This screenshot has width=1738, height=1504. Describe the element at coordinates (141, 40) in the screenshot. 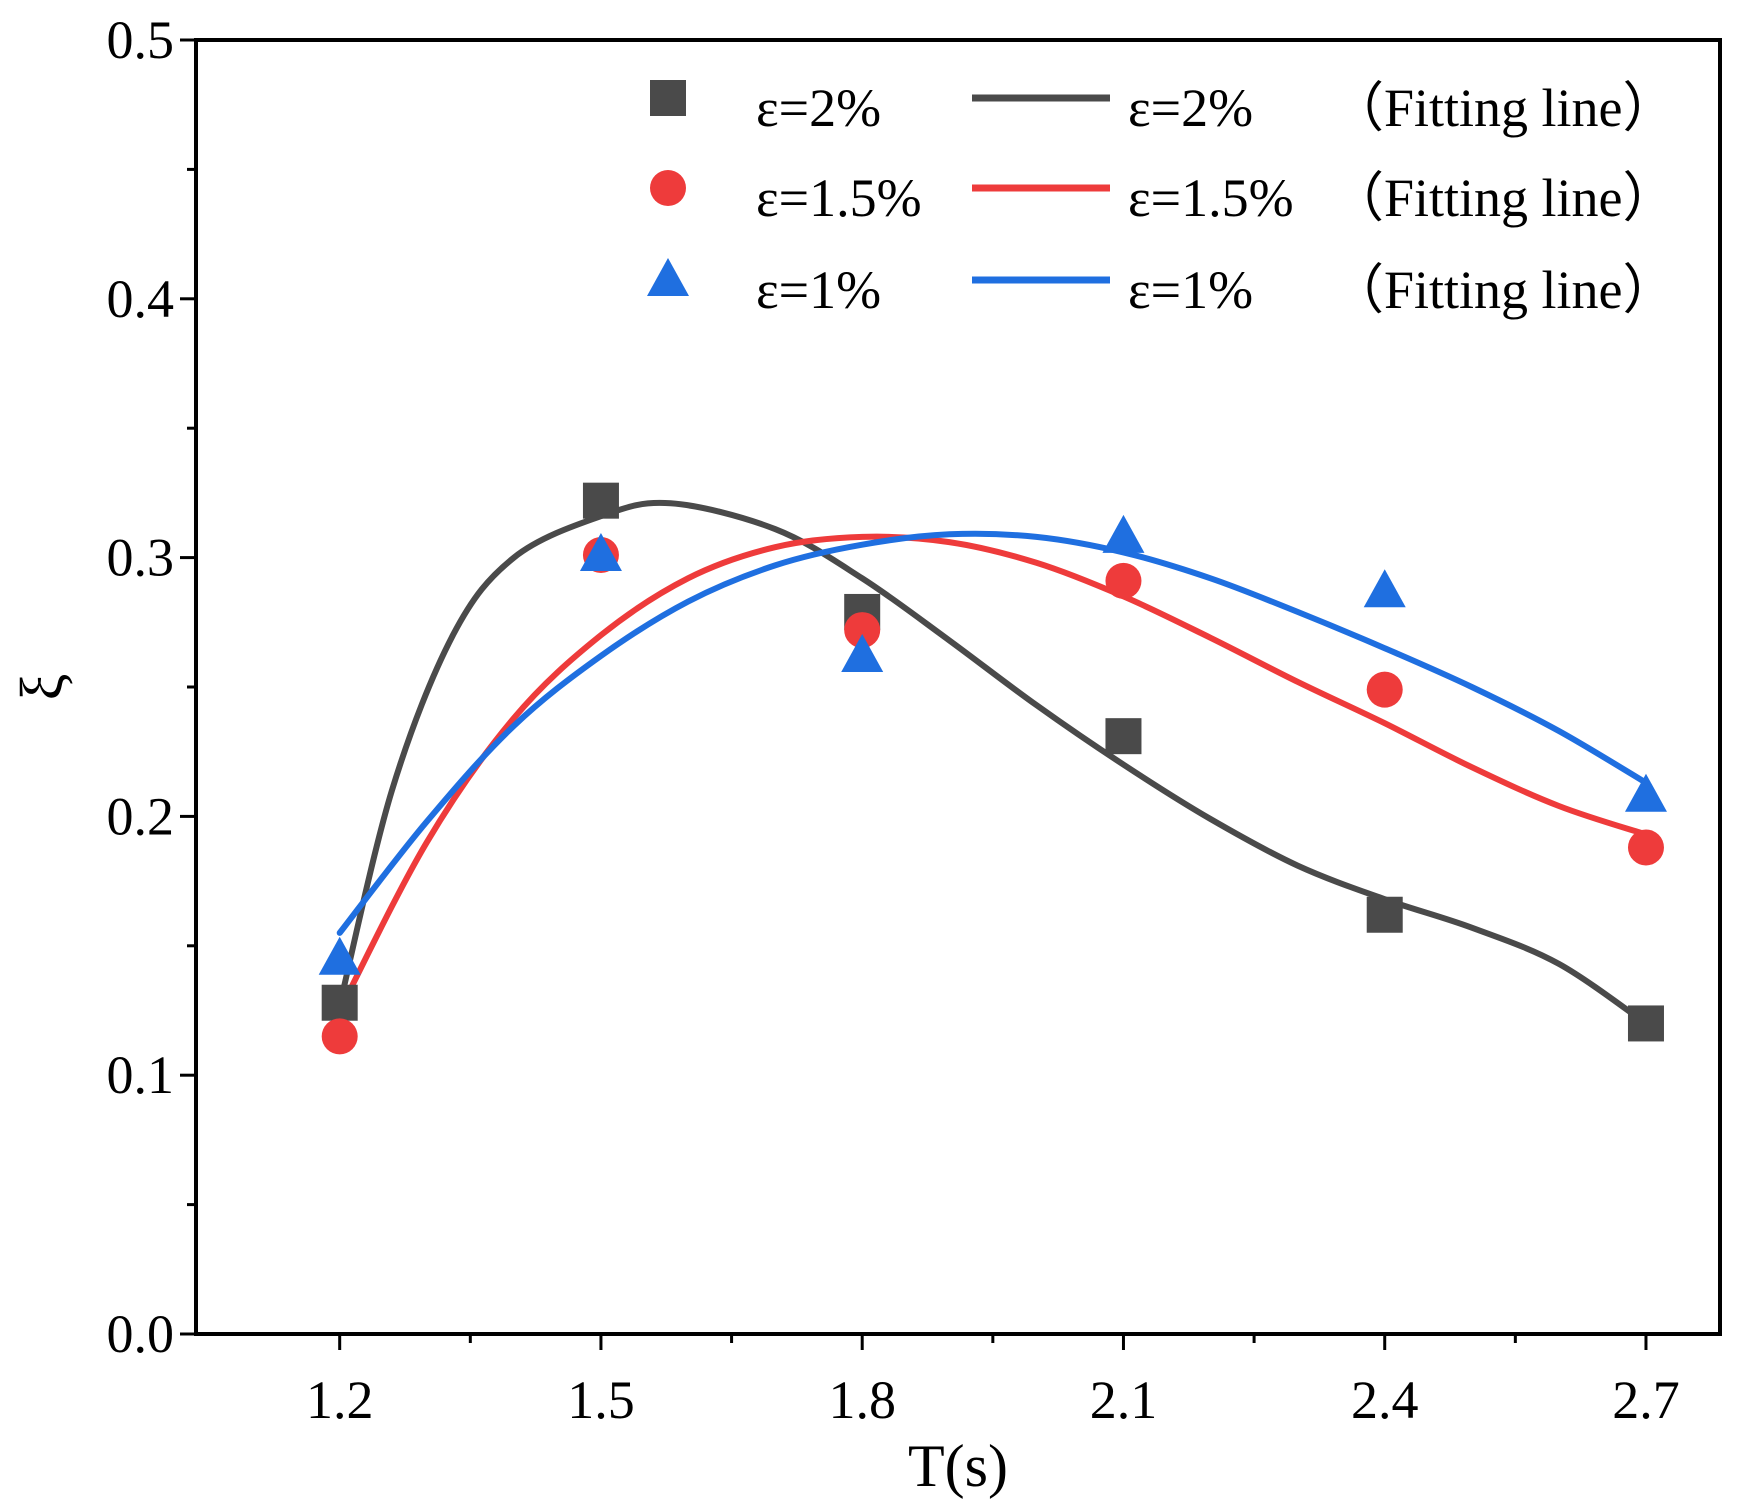

I see `y-tick-label: 0.5` at that location.